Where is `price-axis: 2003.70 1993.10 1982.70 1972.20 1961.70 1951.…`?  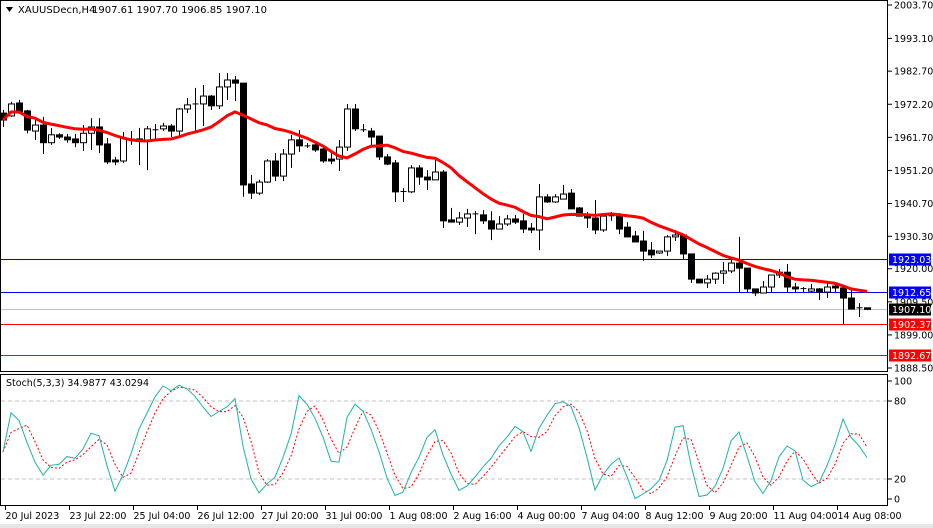
price-axis: 2003.70 1993.10 1982.70 1972.20 1961.70 1951.… is located at coordinates (910, 188).